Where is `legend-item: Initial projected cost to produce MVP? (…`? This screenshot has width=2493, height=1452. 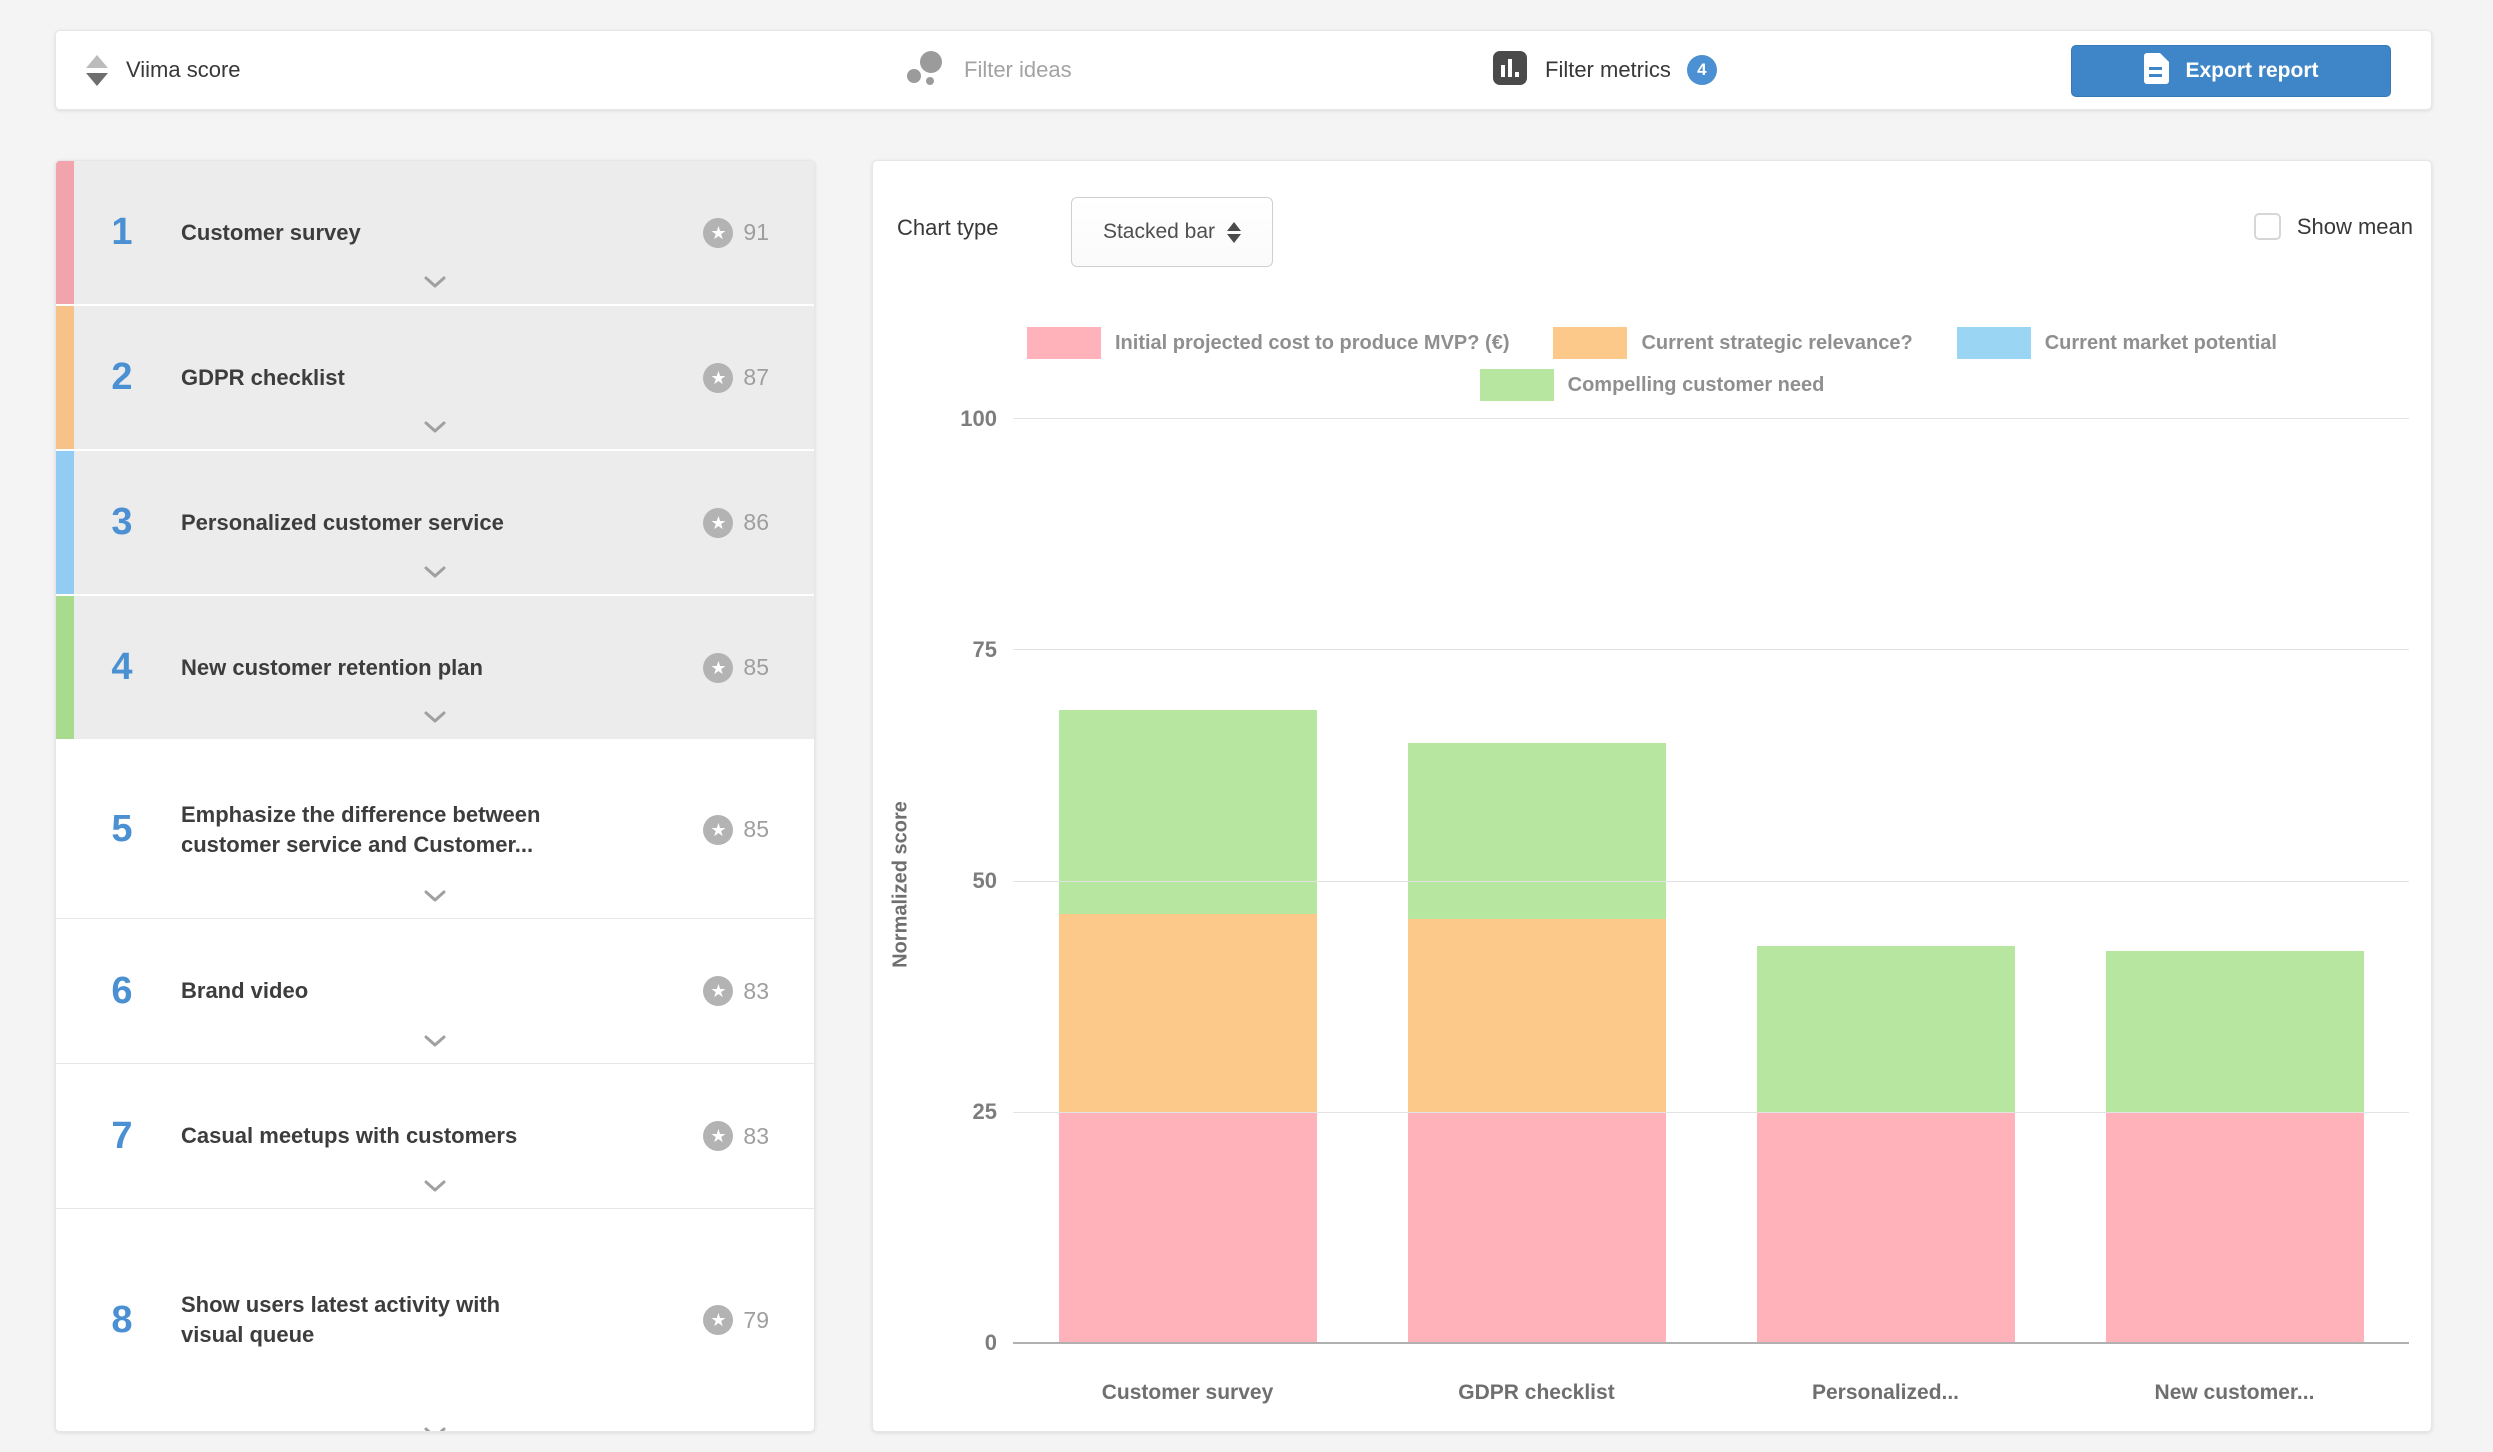
legend-item: Initial projected cost to produce MVP? (… is located at coordinates (1268, 343).